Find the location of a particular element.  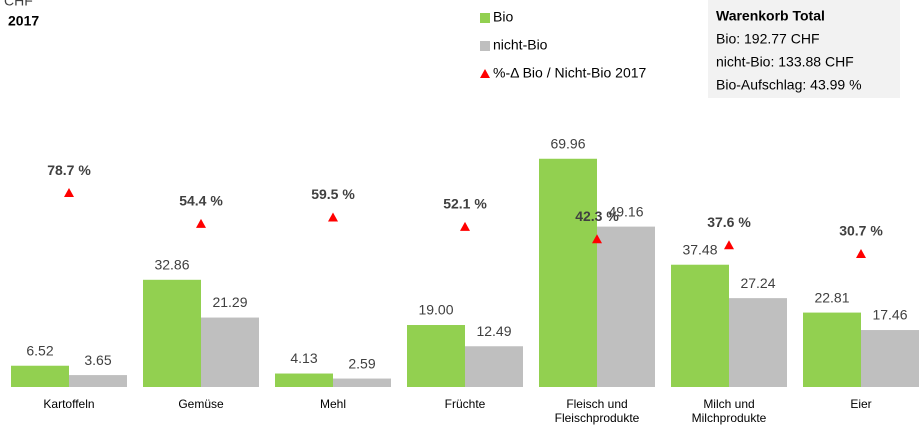

data-label: 27.24 is located at coordinates (757, 283).